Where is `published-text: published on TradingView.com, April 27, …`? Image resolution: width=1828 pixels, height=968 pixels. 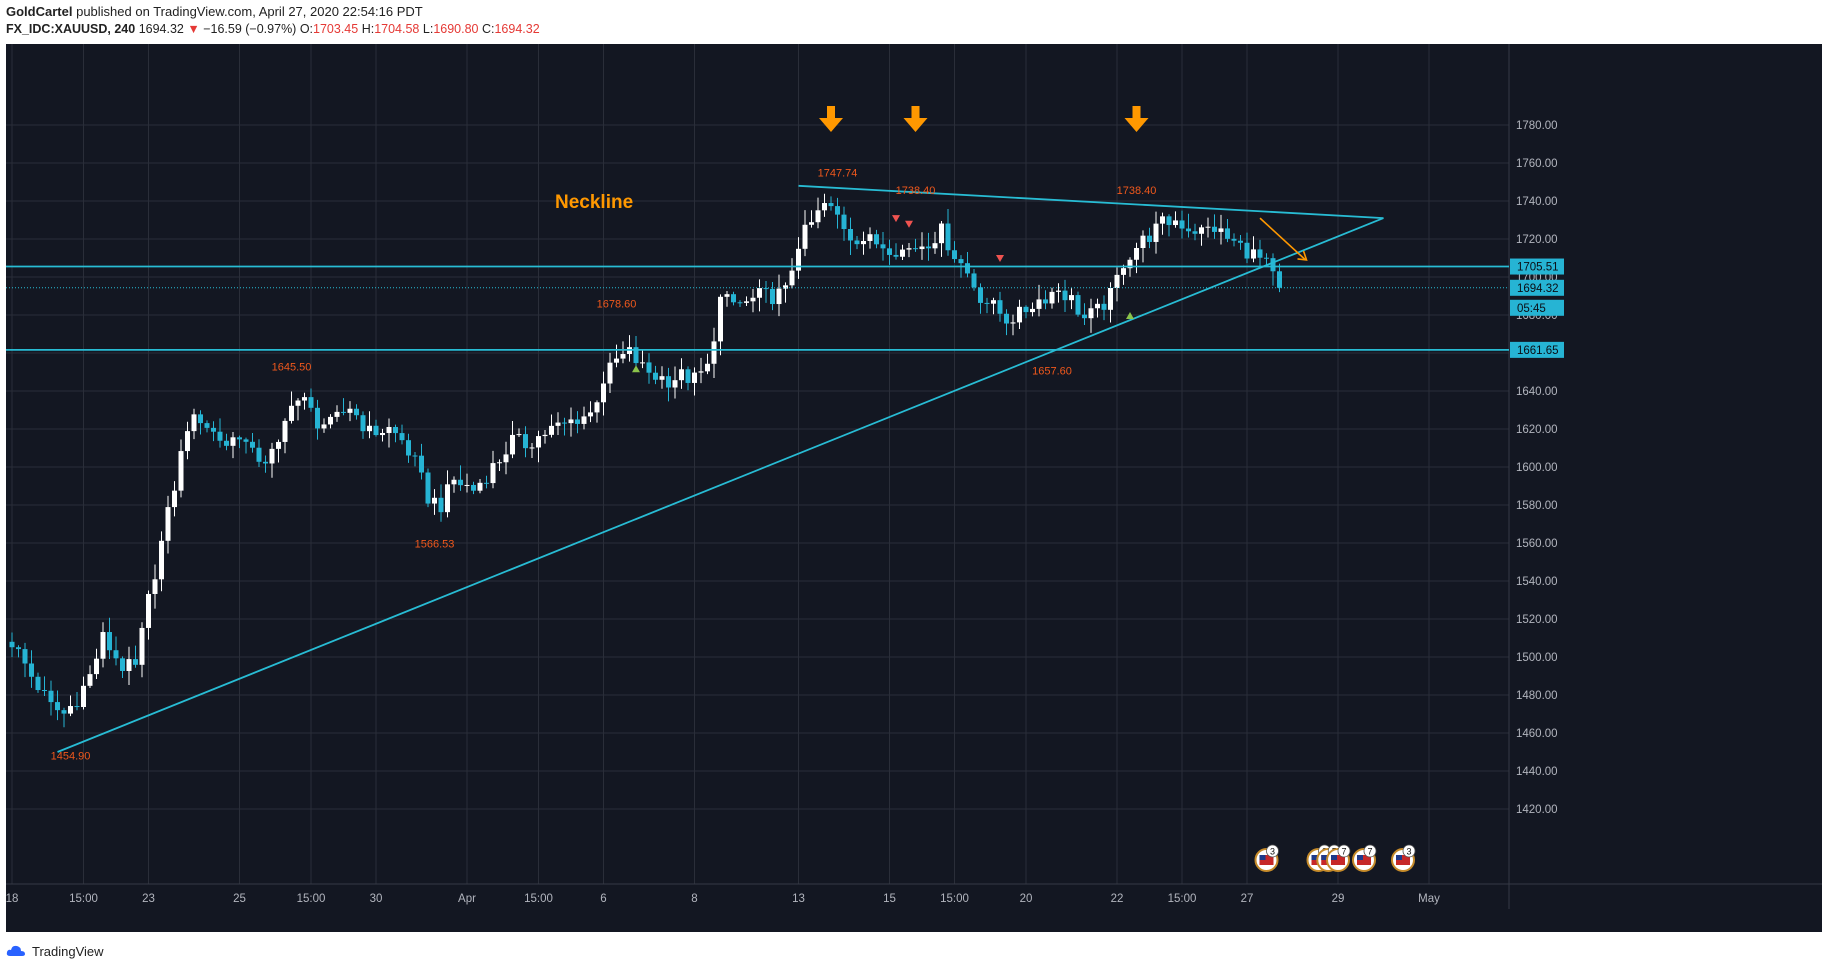
published-text: published on TradingView.com, April 27, … is located at coordinates (249, 11).